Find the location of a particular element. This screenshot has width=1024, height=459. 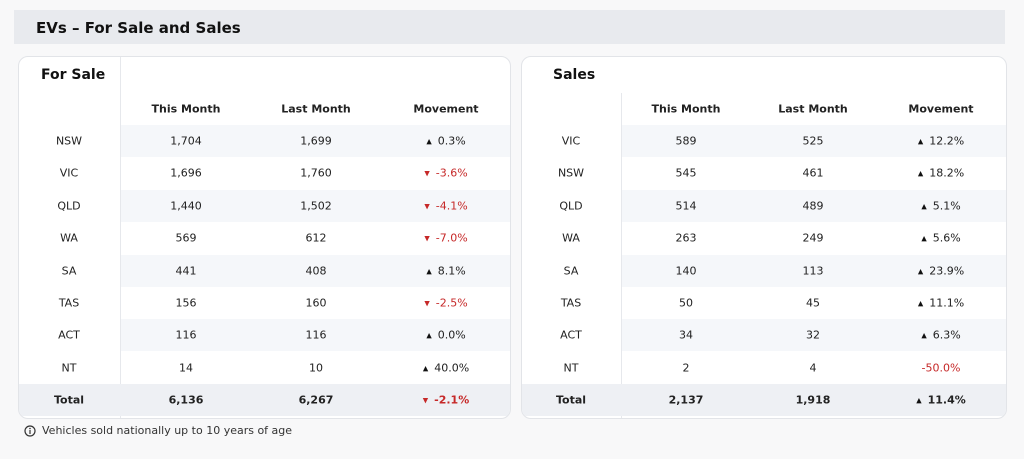

cell-value: ▼ -2.5% is located at coordinates (446, 303).